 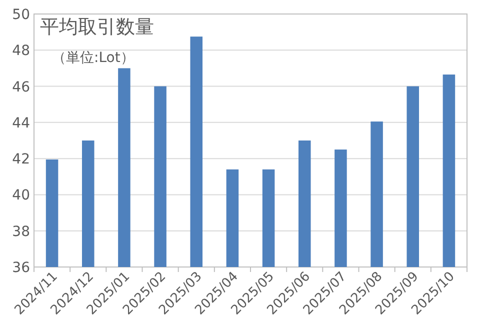 What do you see at coordinates (21, 123) in the screenshot?
I see `y-tick-label: 44` at bounding box center [21, 123].